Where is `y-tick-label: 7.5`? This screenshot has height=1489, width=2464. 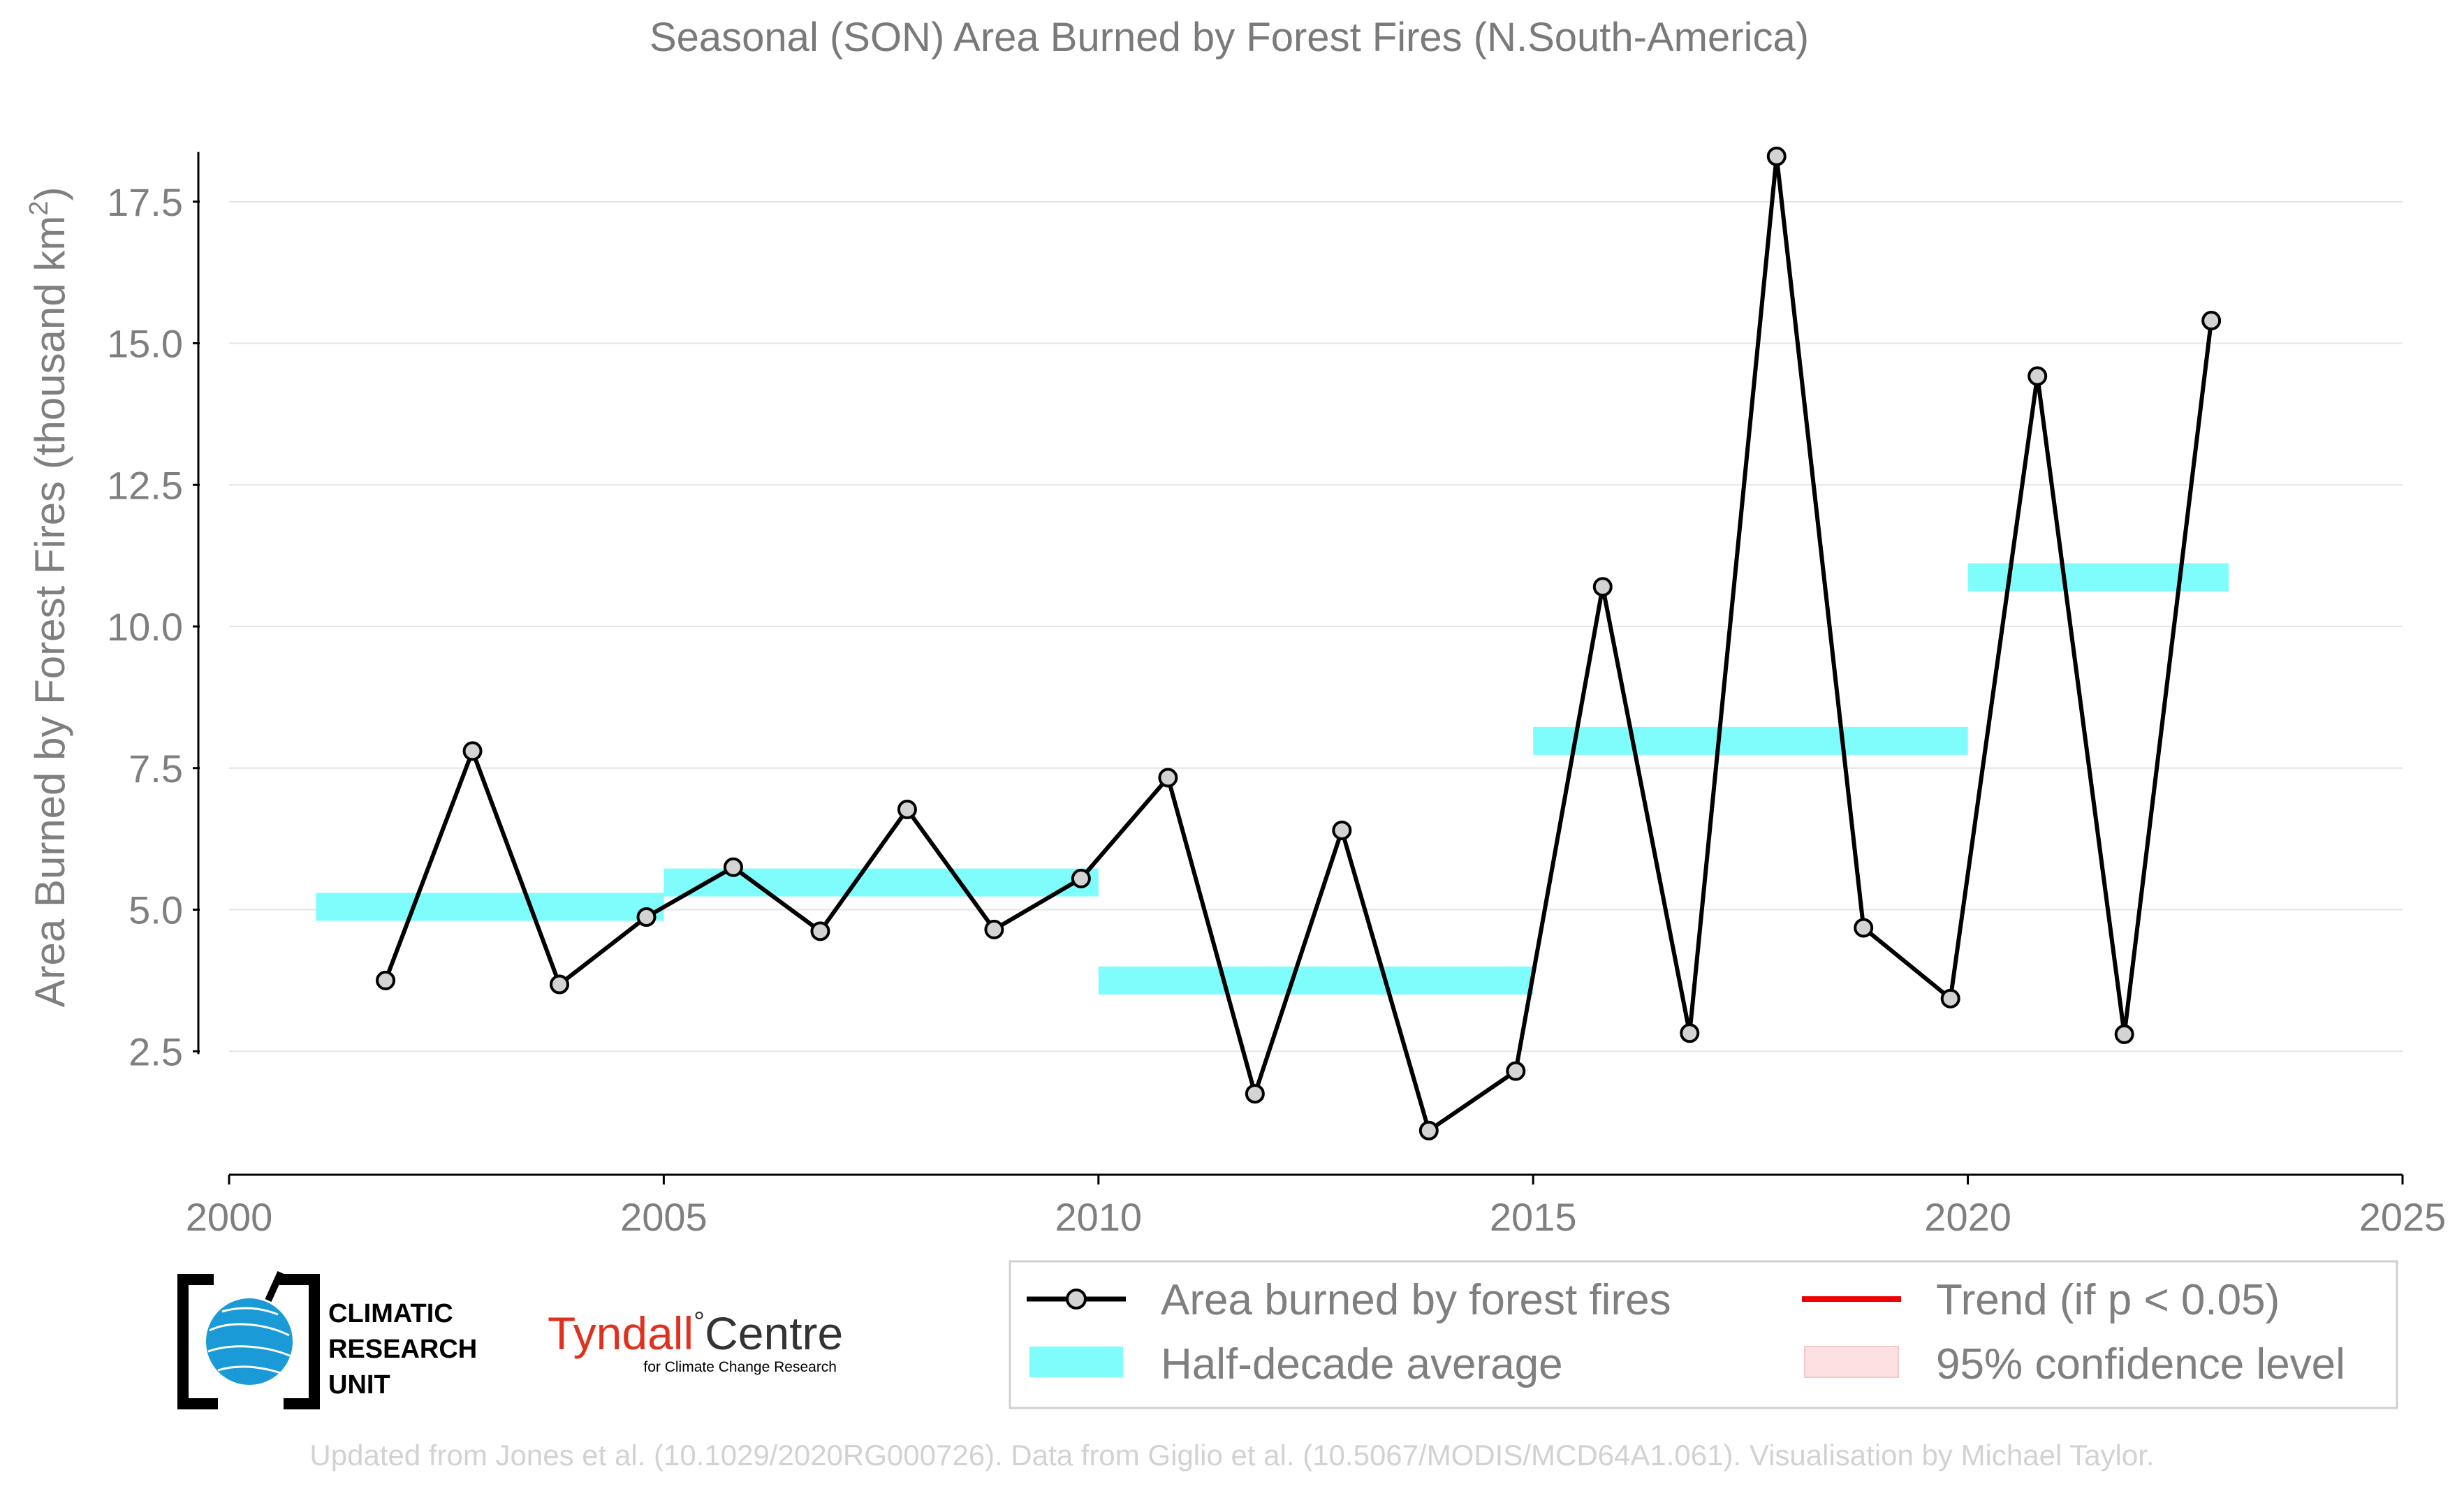 y-tick-label: 7.5 is located at coordinates (156, 769).